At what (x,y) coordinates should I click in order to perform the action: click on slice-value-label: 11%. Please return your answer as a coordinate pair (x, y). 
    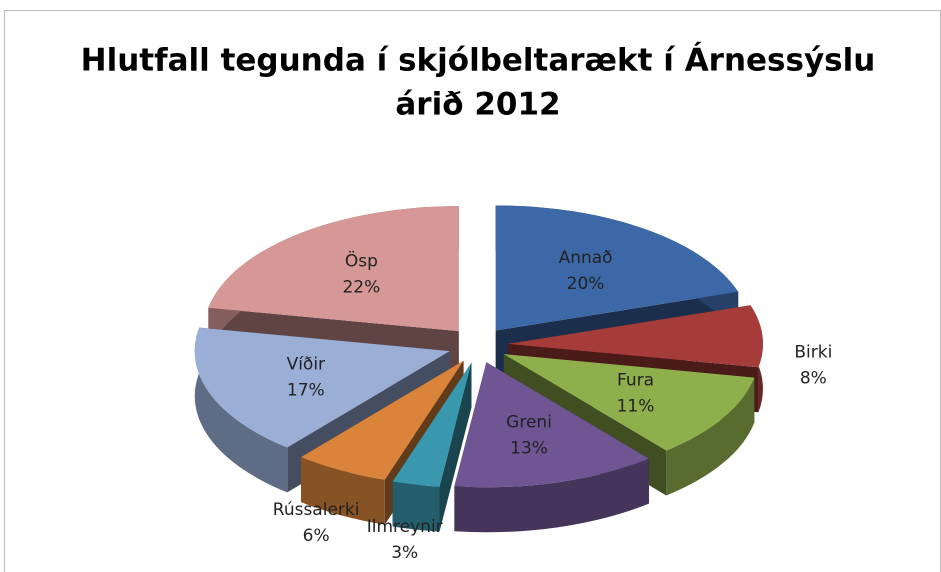
    Looking at the image, I should click on (636, 406).